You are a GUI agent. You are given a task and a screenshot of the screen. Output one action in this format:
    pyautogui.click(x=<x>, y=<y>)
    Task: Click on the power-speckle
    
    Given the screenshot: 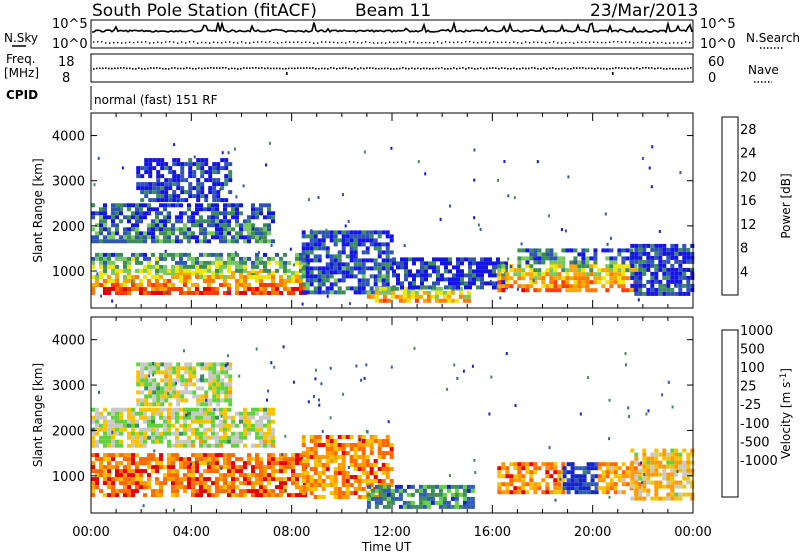 What is the action you would take?
    pyautogui.click(x=474, y=218)
    